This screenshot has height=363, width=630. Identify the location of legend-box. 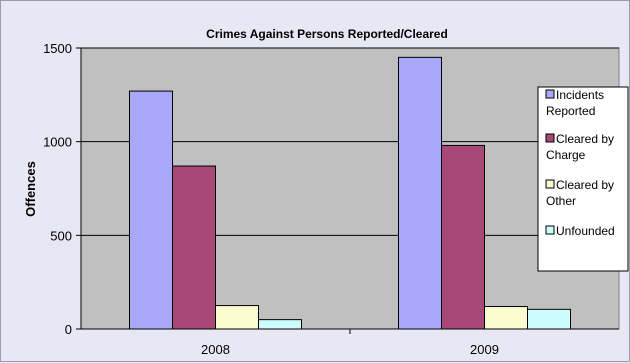
(583, 179).